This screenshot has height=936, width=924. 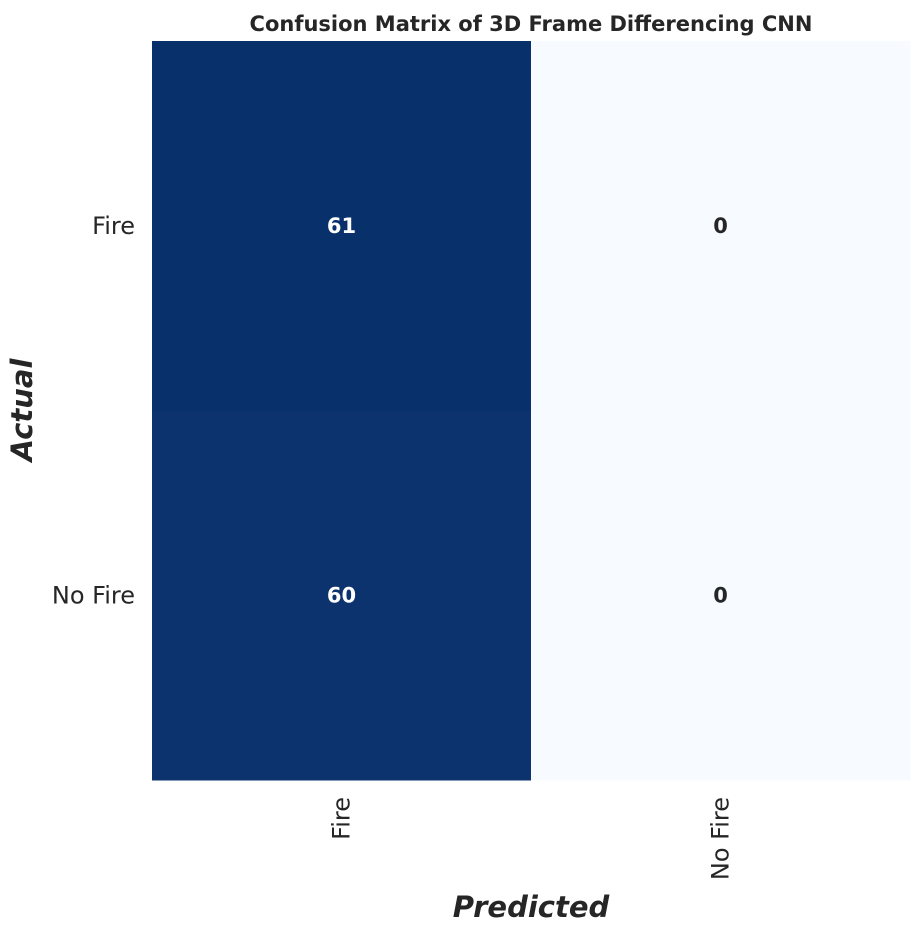 I want to click on cell-value-label: 61, so click(x=341, y=226).